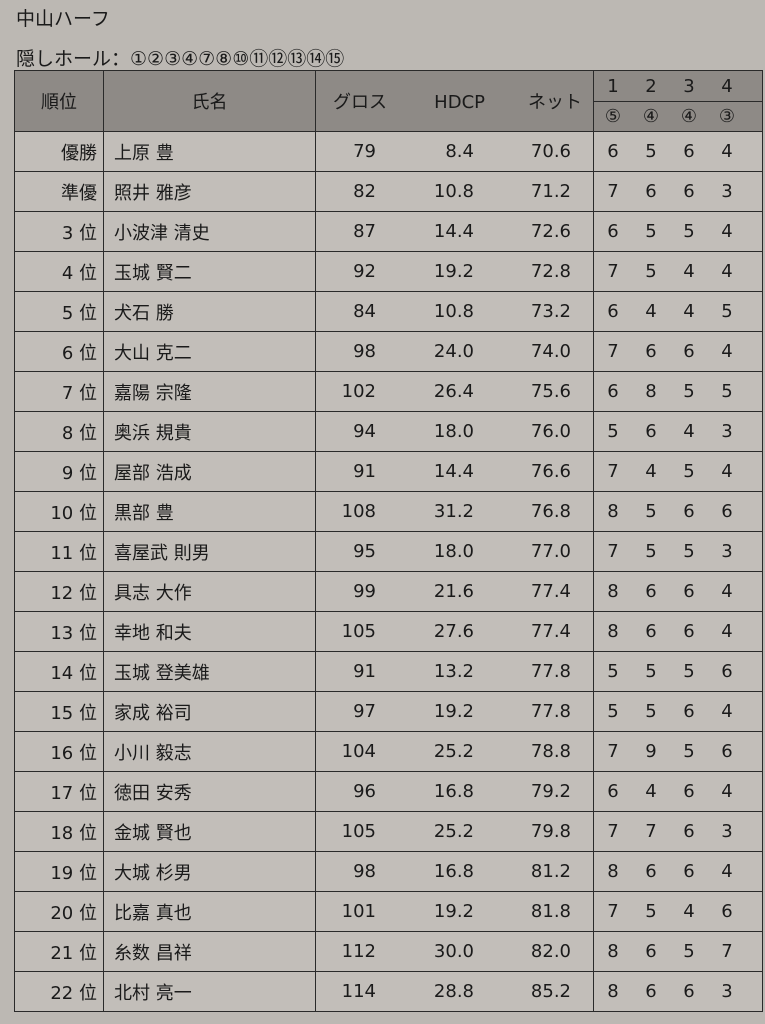 The image size is (765, 1024). I want to click on hole-numbers: 1 2 3 4, so click(678, 87).